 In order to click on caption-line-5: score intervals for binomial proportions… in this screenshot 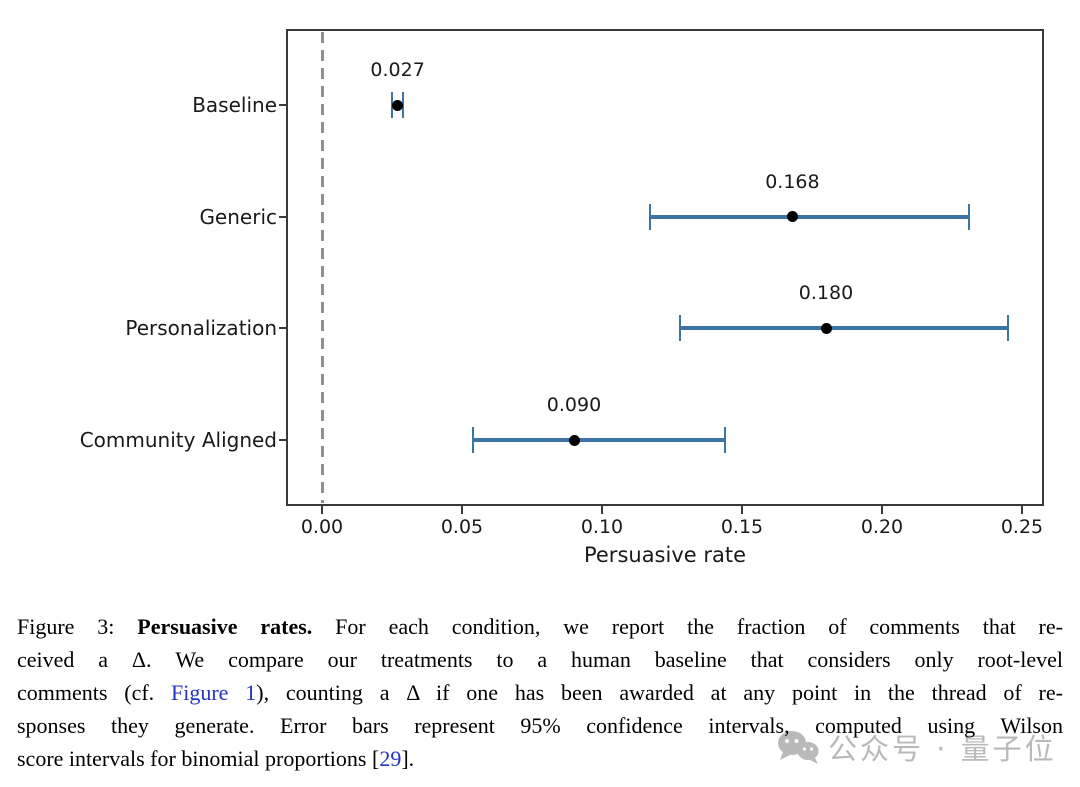, I will do `click(540, 758)`.